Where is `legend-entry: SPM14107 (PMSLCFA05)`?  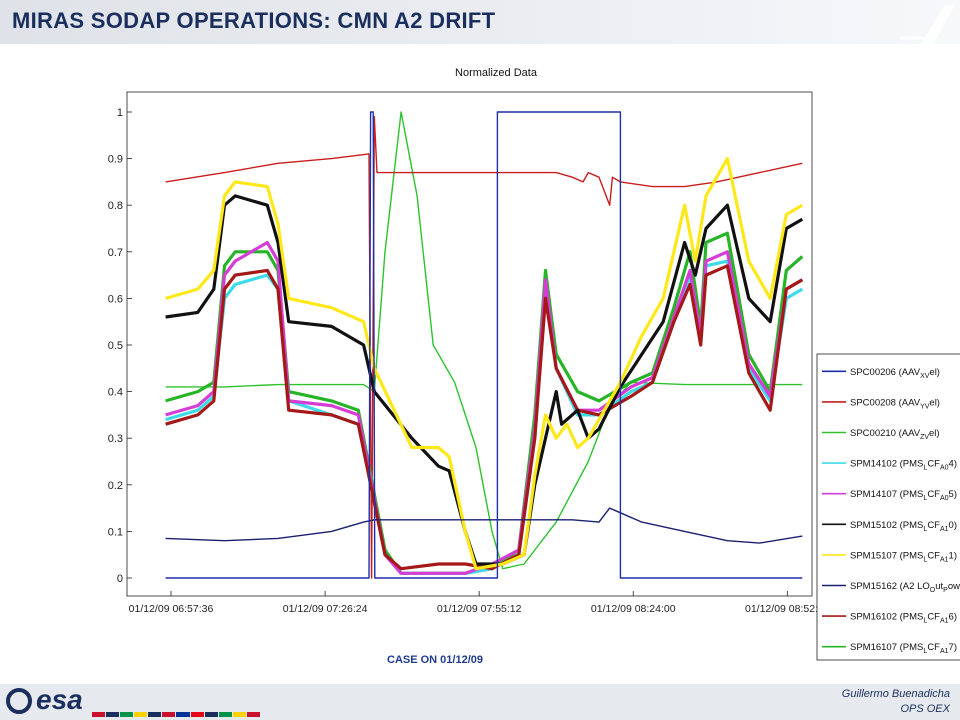
legend-entry: SPM14107 (PMSLCFA05) is located at coordinates (903, 495).